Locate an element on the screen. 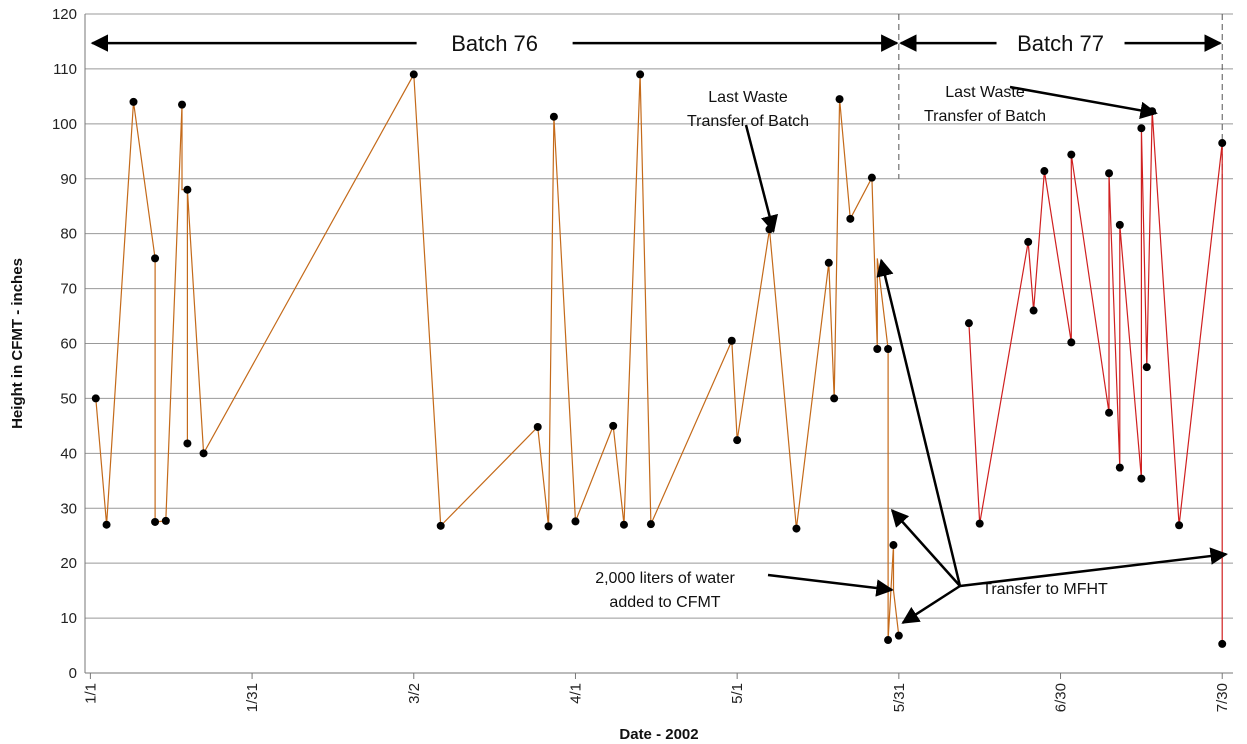  y-tick-label: 120 is located at coordinates (64, 14).